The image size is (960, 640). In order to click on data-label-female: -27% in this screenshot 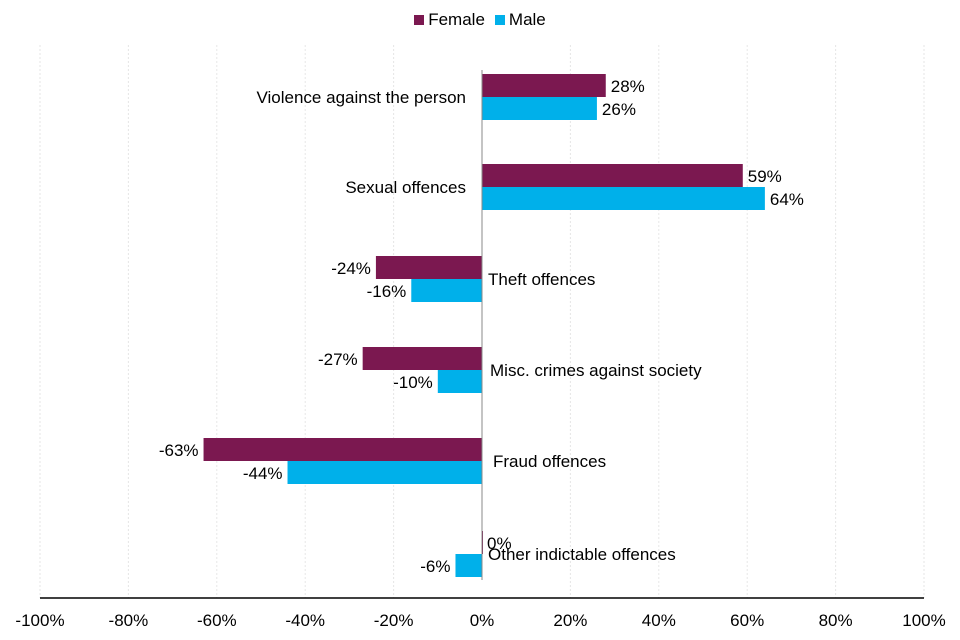, I will do `click(338, 359)`.